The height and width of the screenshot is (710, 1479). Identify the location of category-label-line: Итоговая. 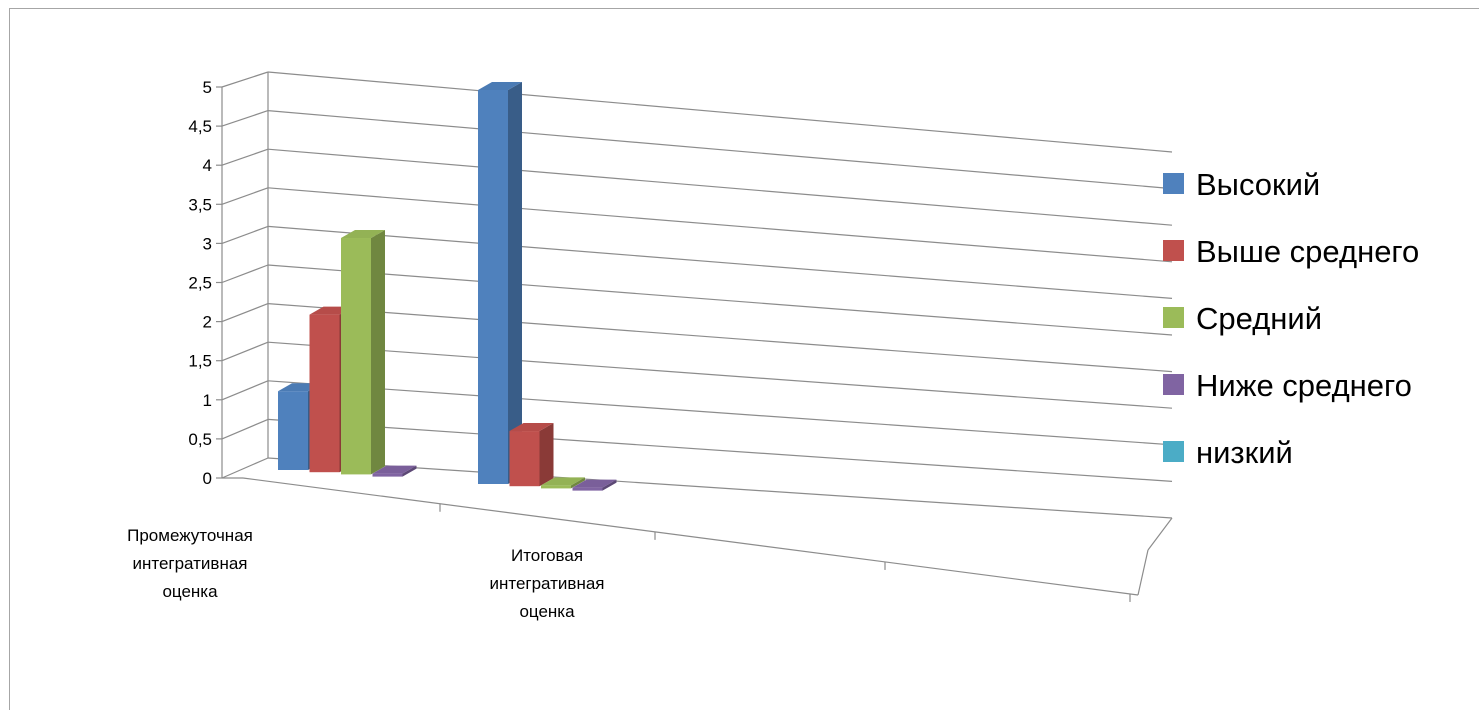
(547, 555).